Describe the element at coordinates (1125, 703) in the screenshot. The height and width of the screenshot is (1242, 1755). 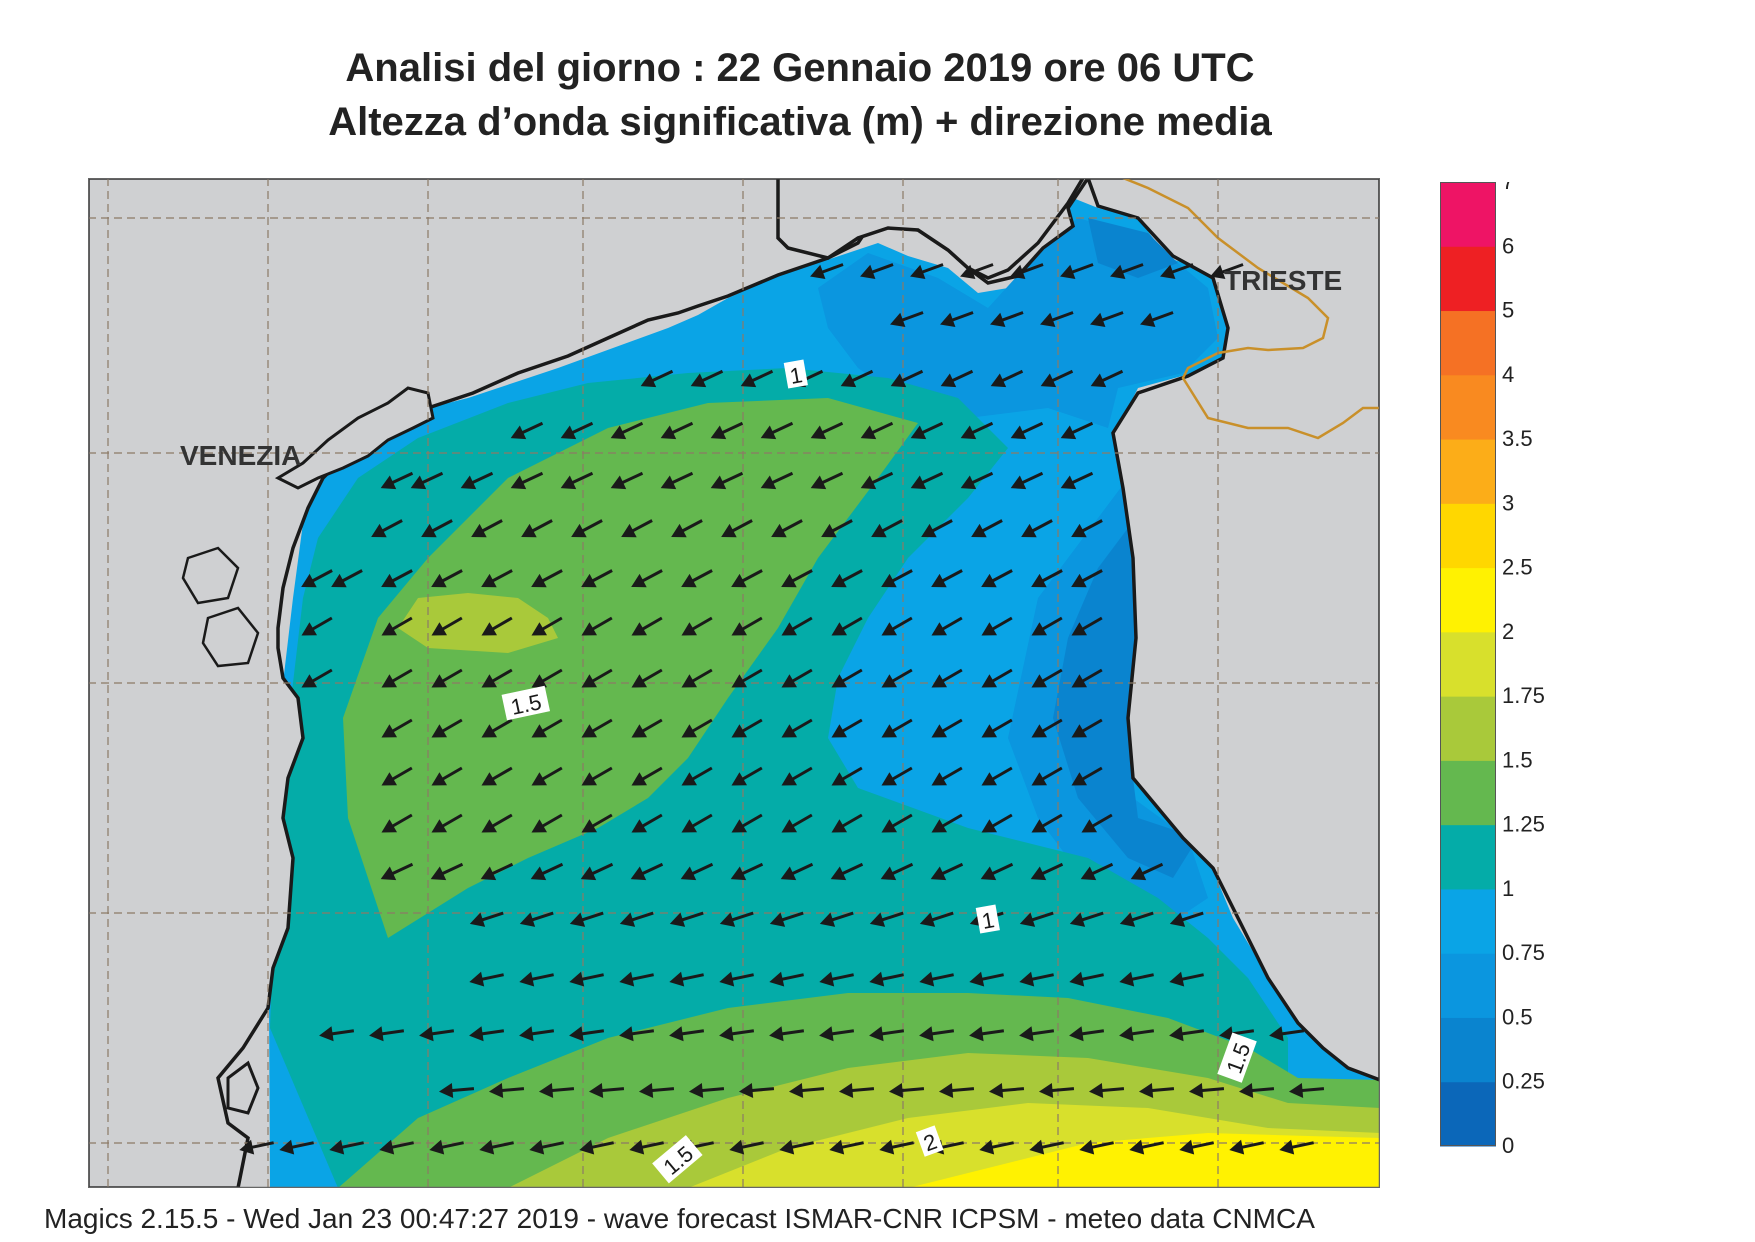
I see `band-0.25` at that location.